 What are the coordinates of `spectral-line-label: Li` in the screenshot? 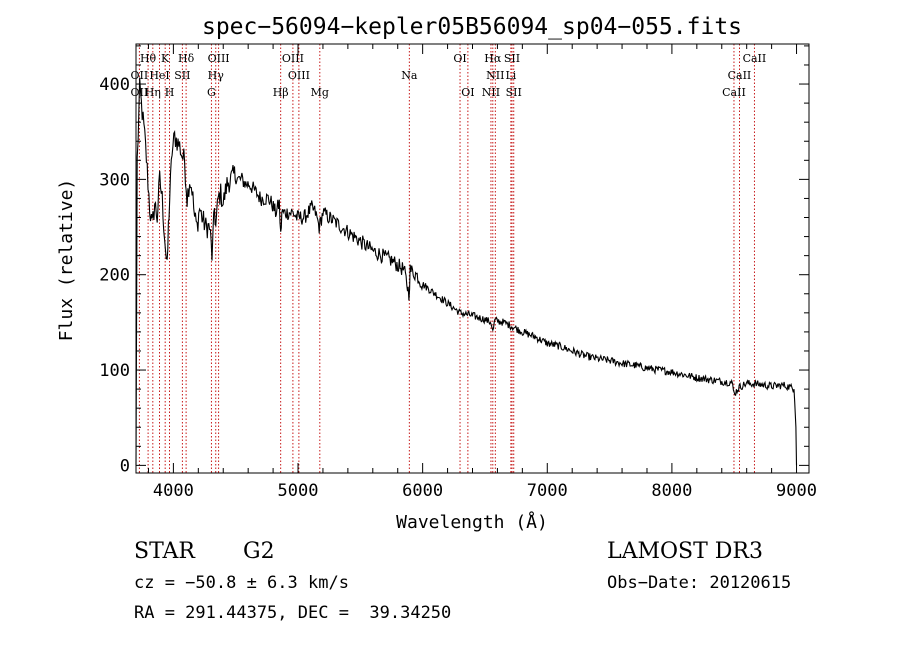 It's located at (510, 75).